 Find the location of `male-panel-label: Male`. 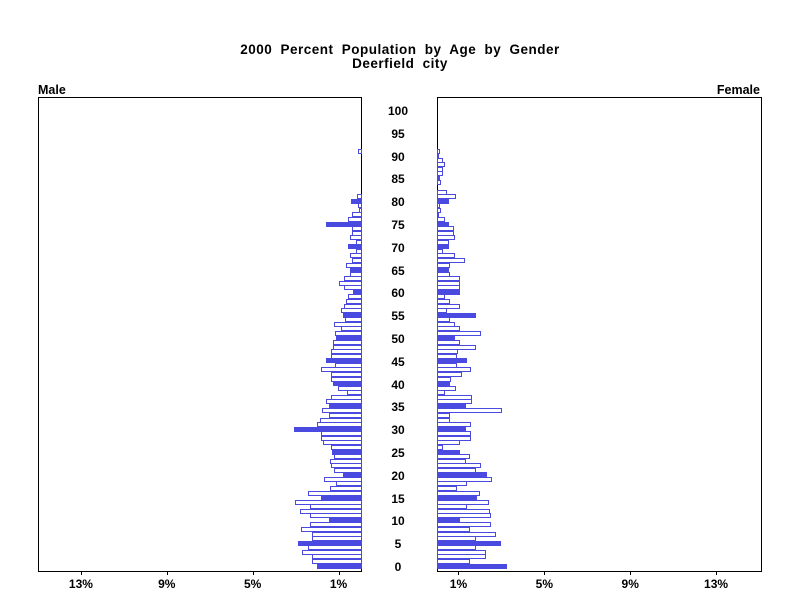

male-panel-label: Male is located at coordinates (52, 90).